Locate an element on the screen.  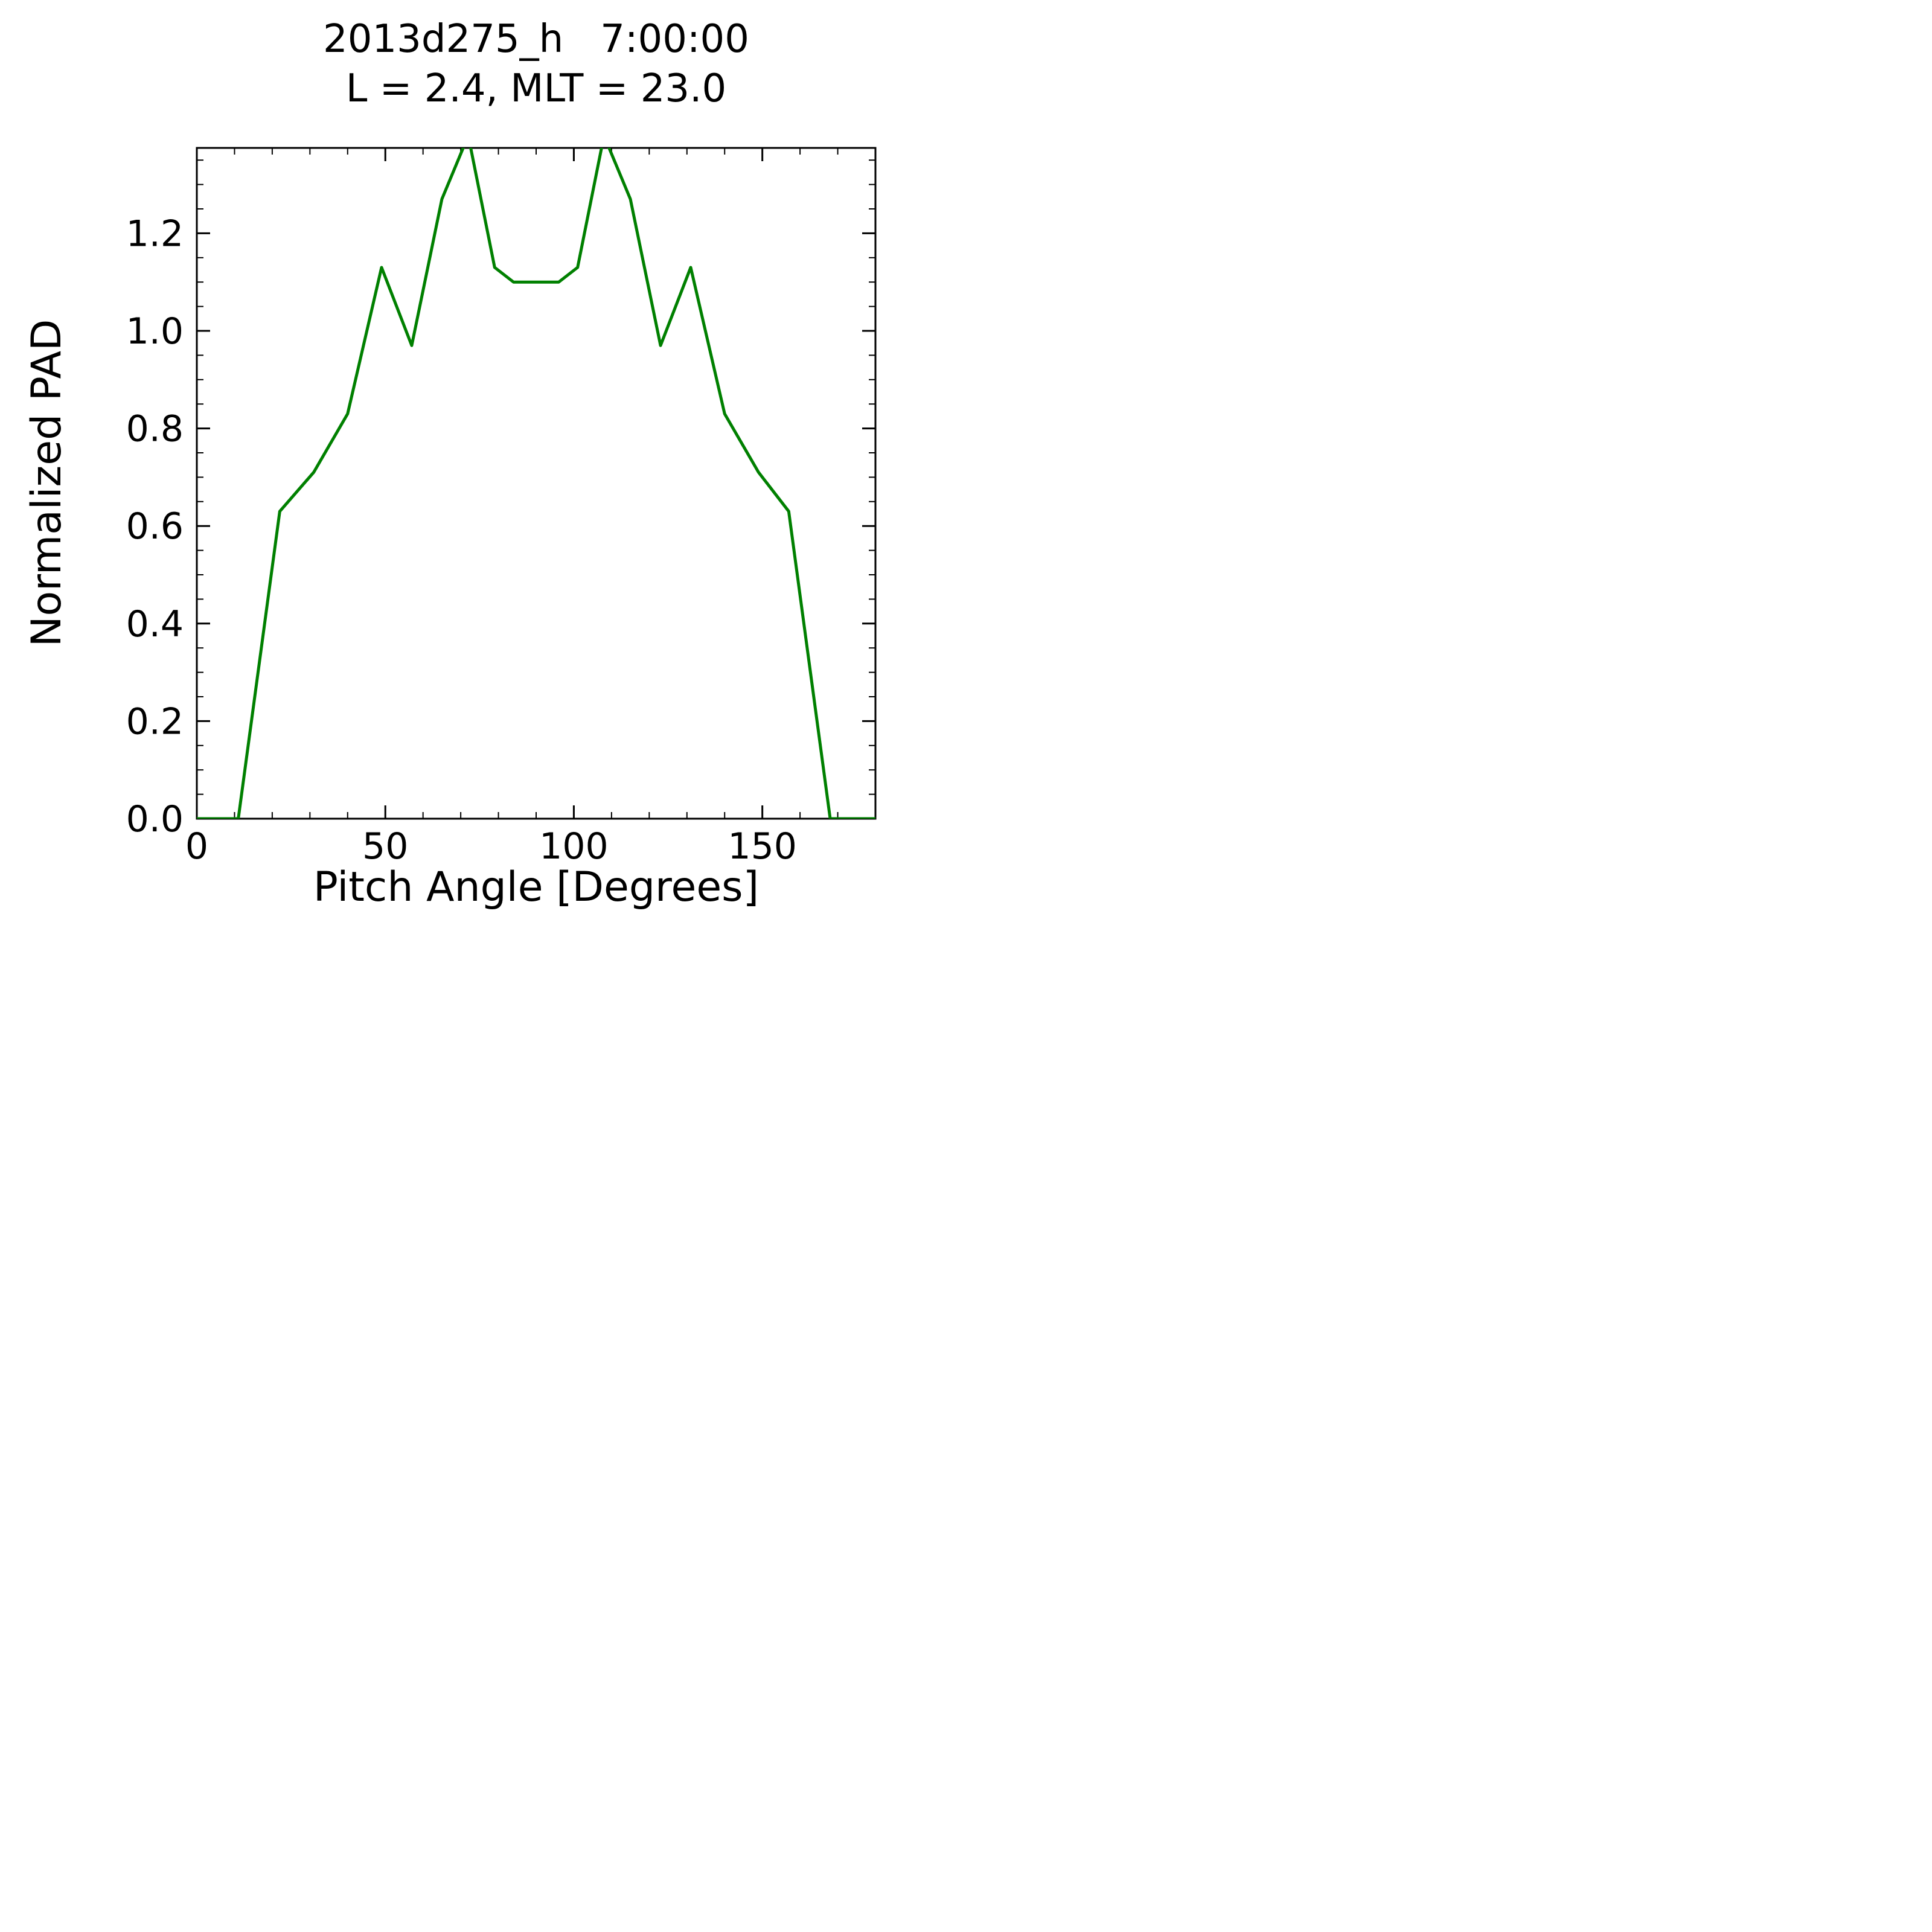
pad-series-line is located at coordinates (536, 483).